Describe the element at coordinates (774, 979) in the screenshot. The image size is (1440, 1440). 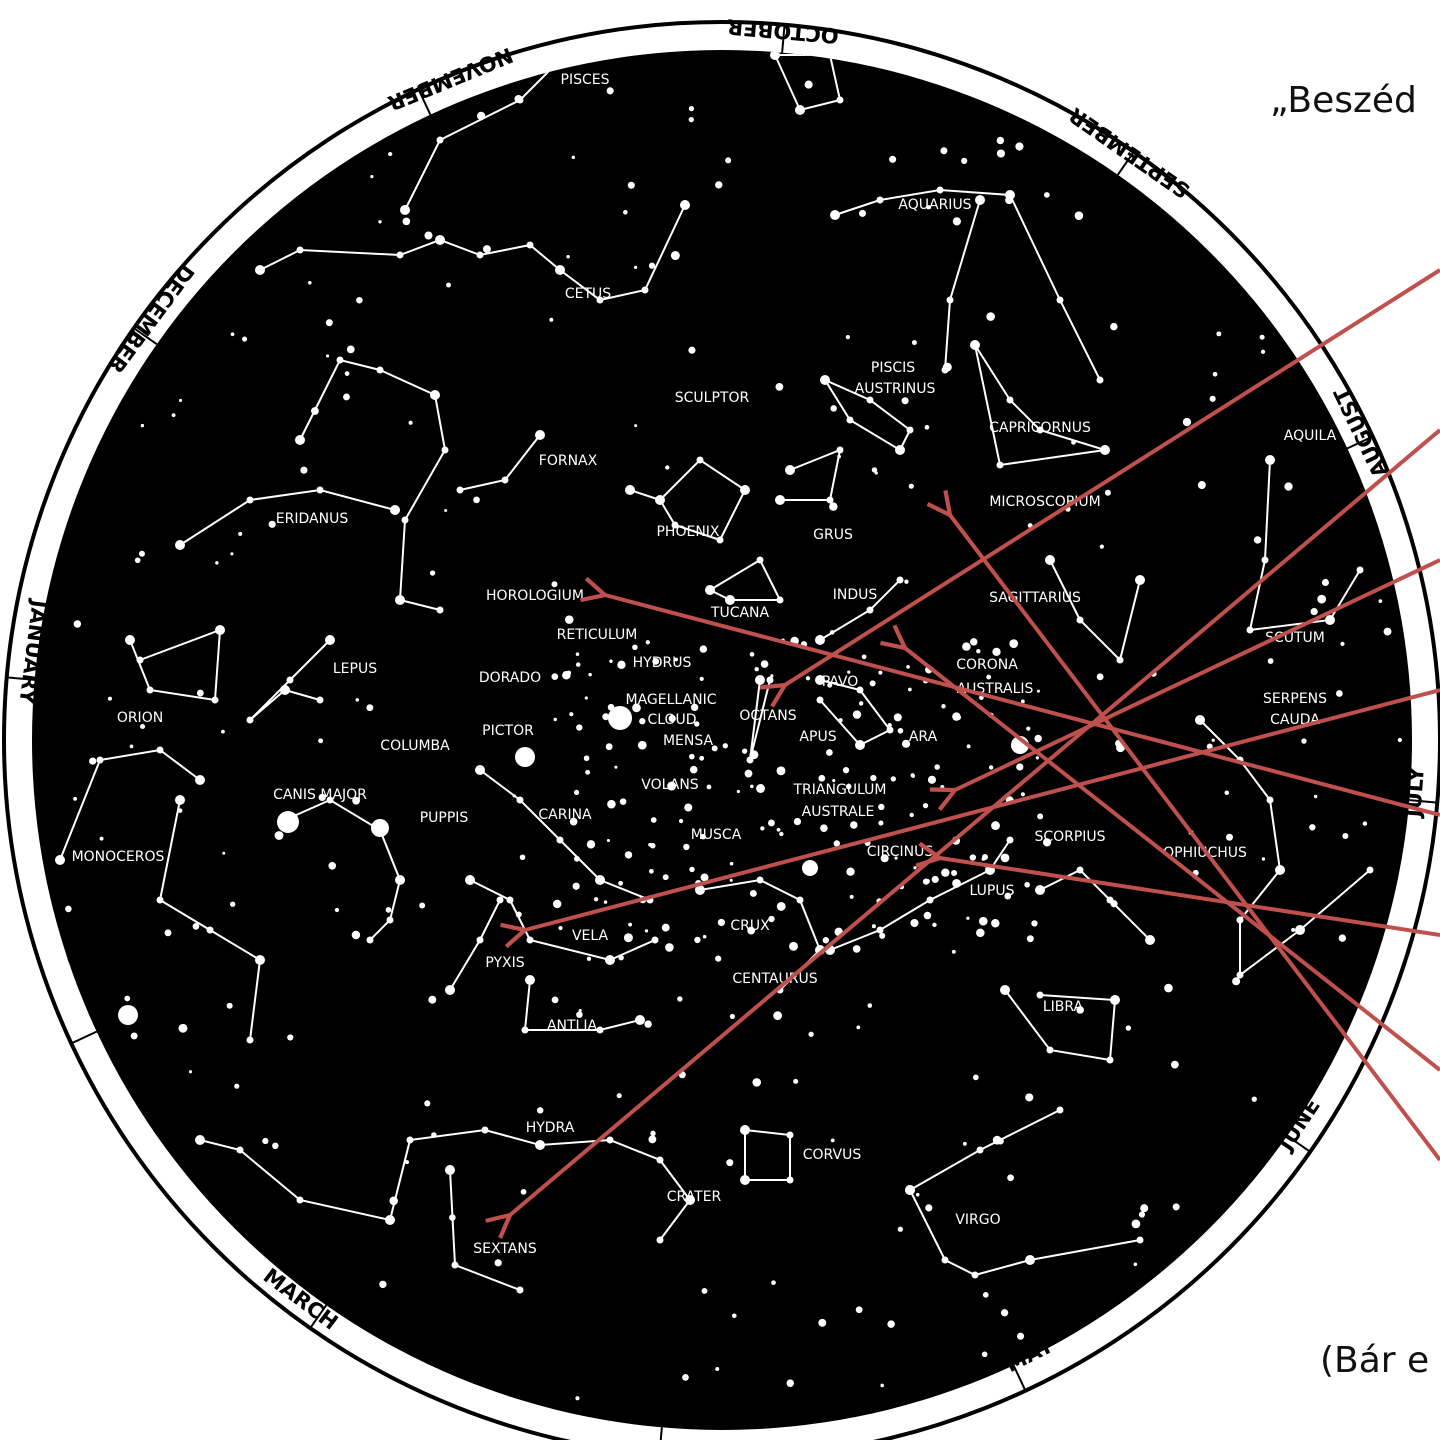
I see `constellation-label: CENTAURUS` at that location.